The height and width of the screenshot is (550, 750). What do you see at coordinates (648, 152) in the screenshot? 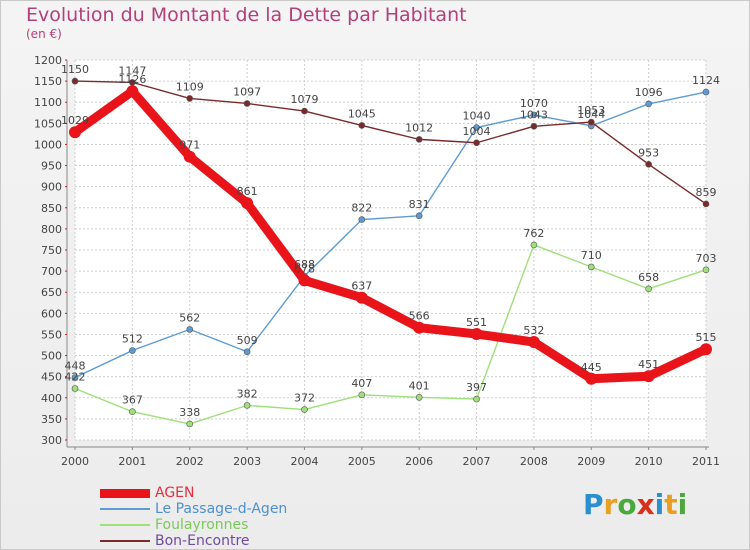
I see `data-label: 953` at bounding box center [648, 152].